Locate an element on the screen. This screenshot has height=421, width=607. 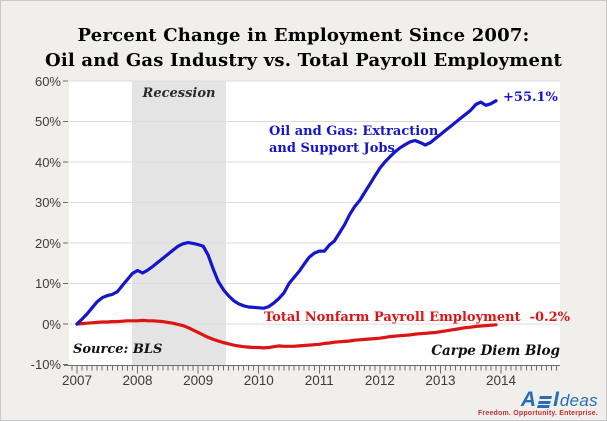
aei-ideas-wordmark: A I deas is located at coordinates (538, 399).